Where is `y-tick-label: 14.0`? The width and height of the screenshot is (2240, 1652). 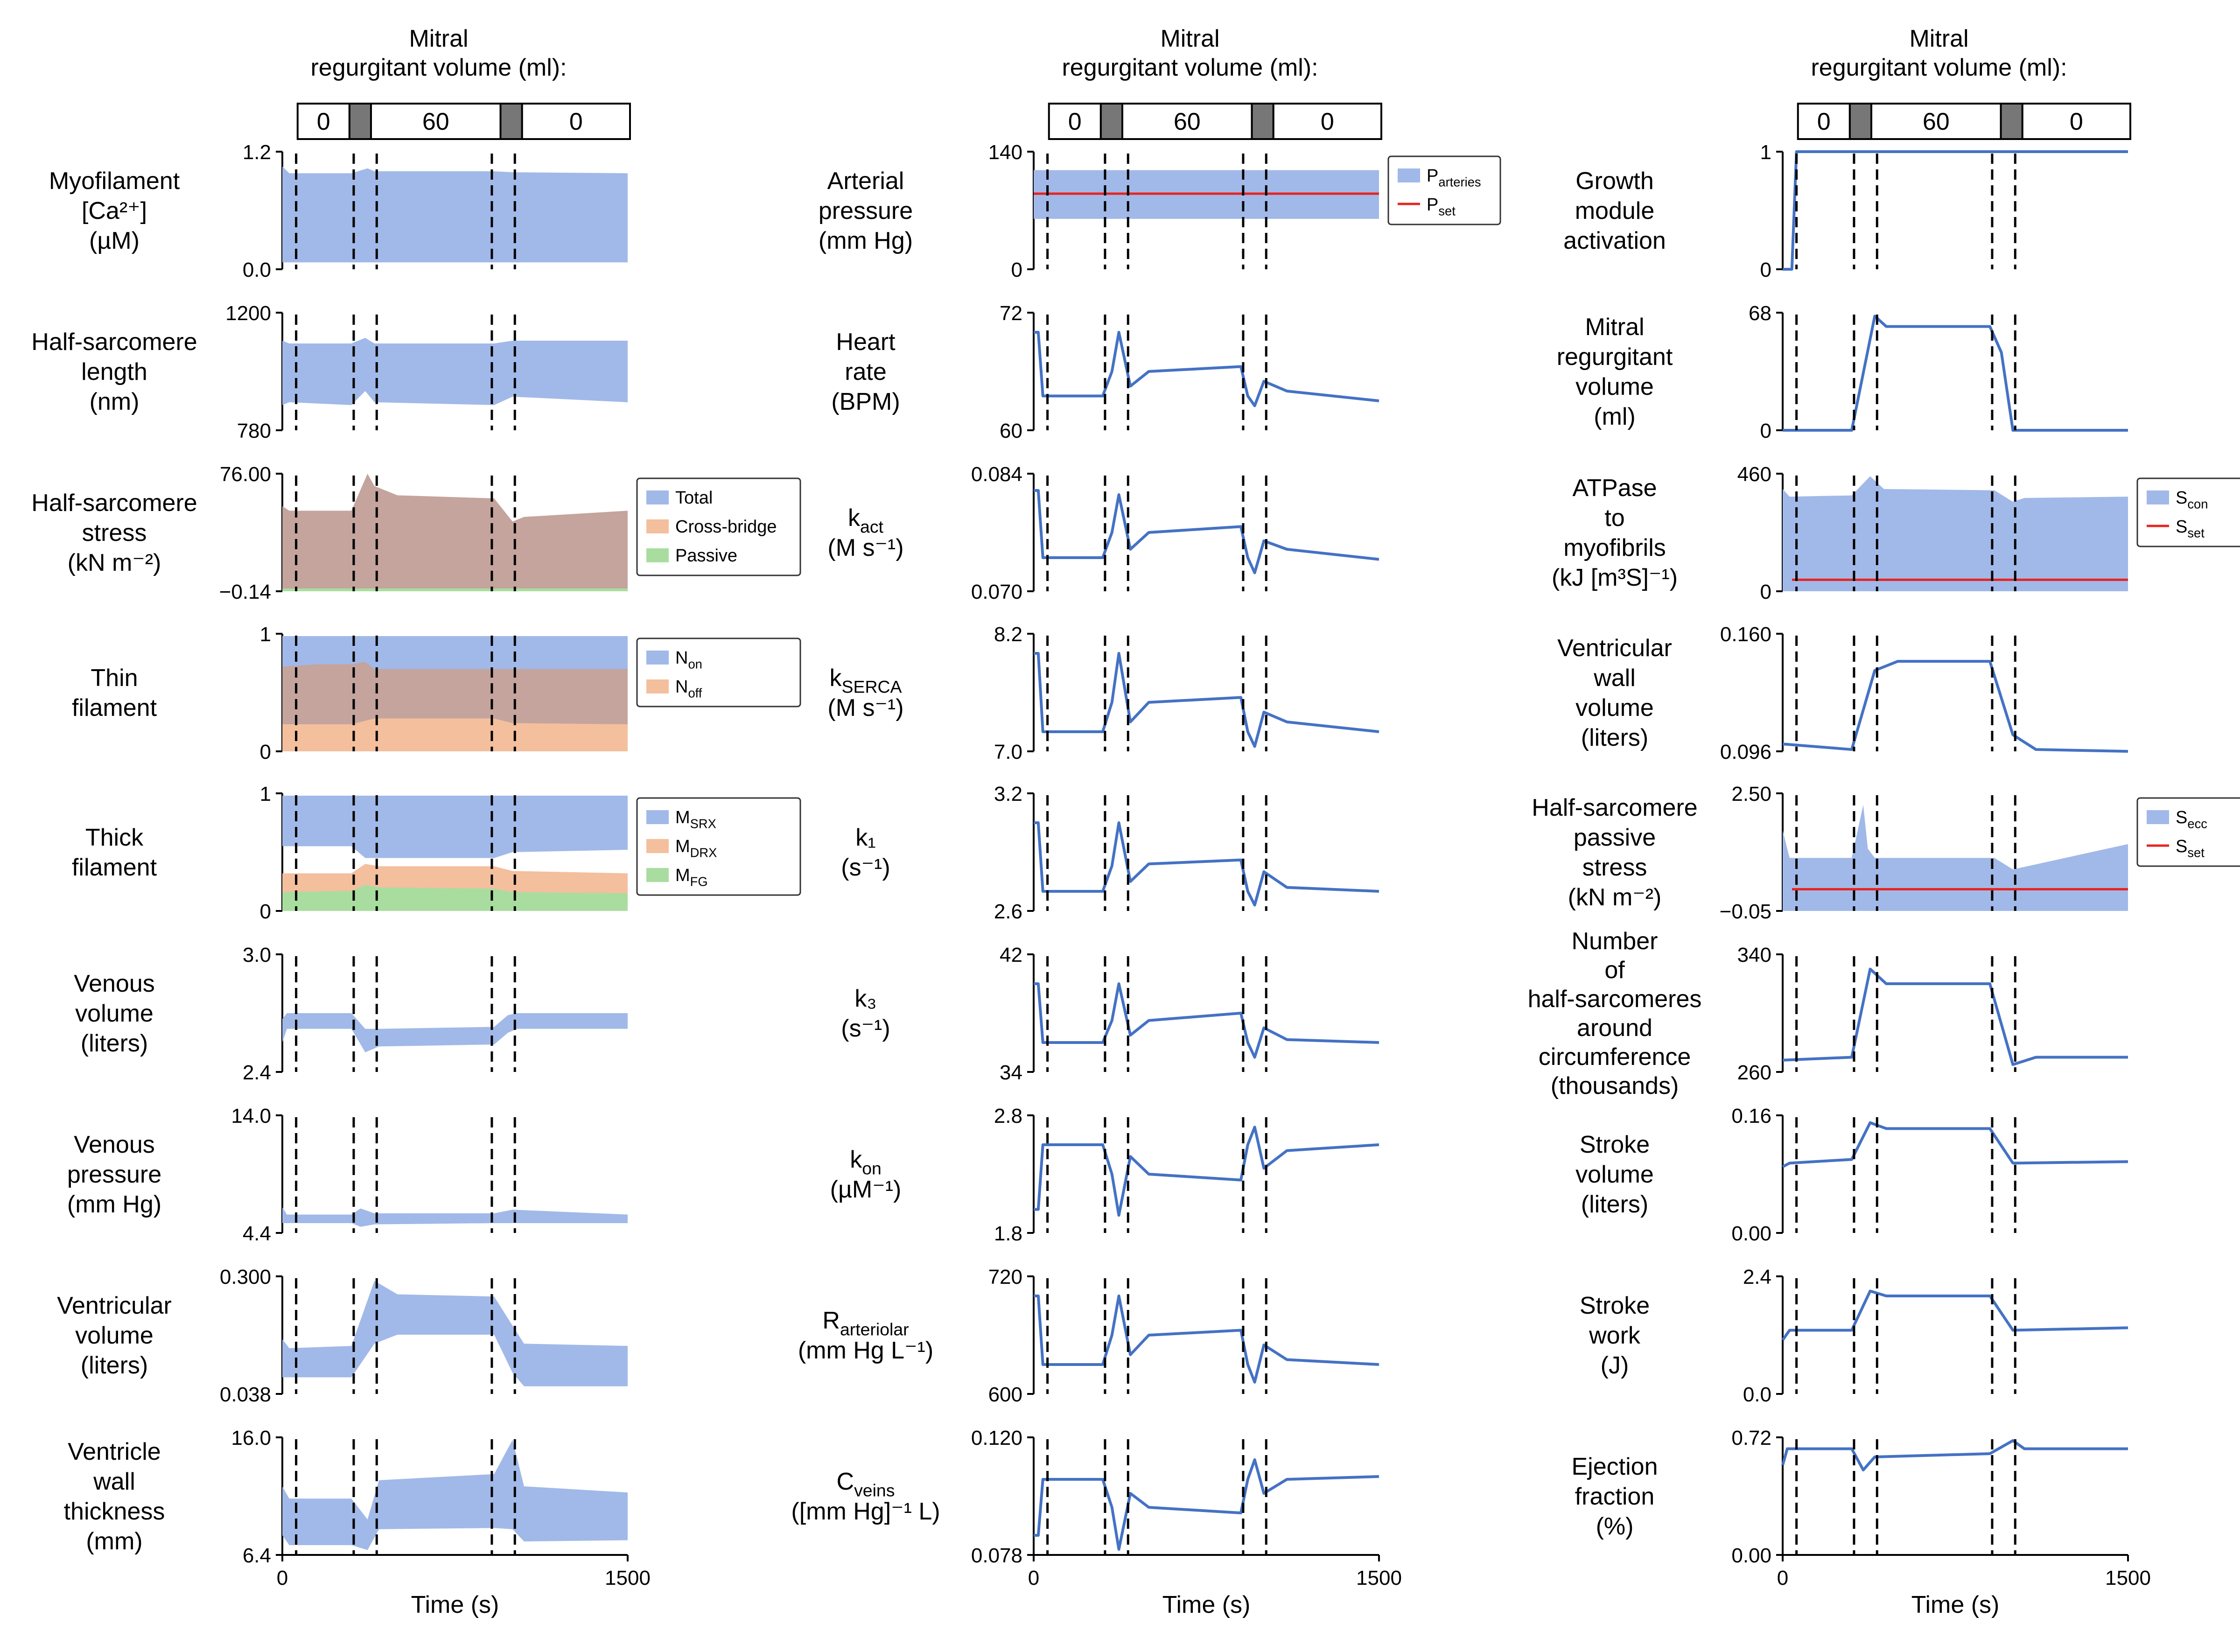
y-tick-label: 14.0 is located at coordinates (251, 1116).